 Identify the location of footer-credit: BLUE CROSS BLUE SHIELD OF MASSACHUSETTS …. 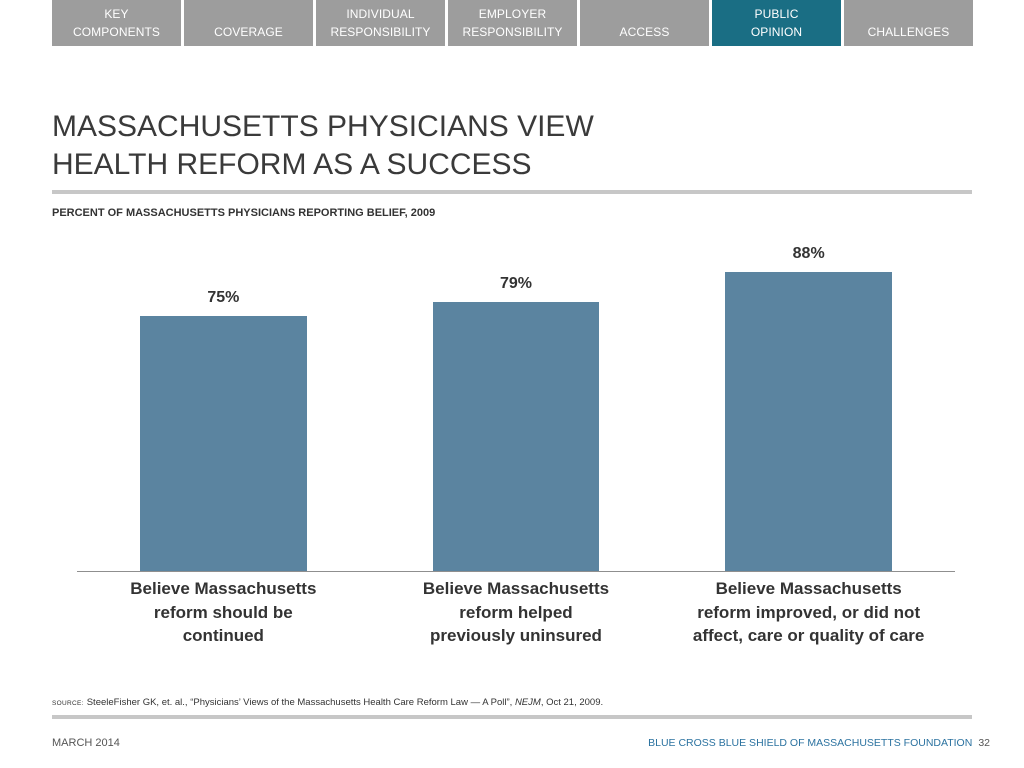
(819, 743).